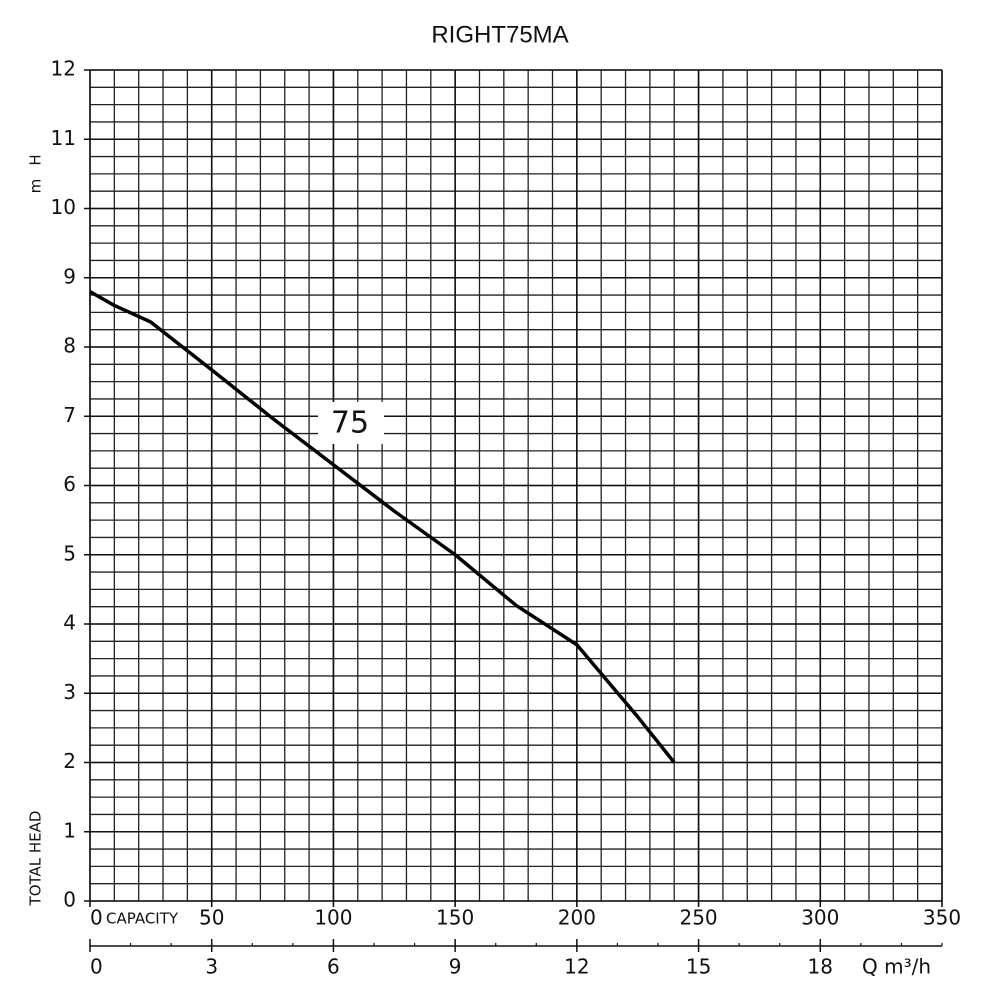  Describe the element at coordinates (63, 138) in the screenshot. I see `y-tick-label: 11` at that location.